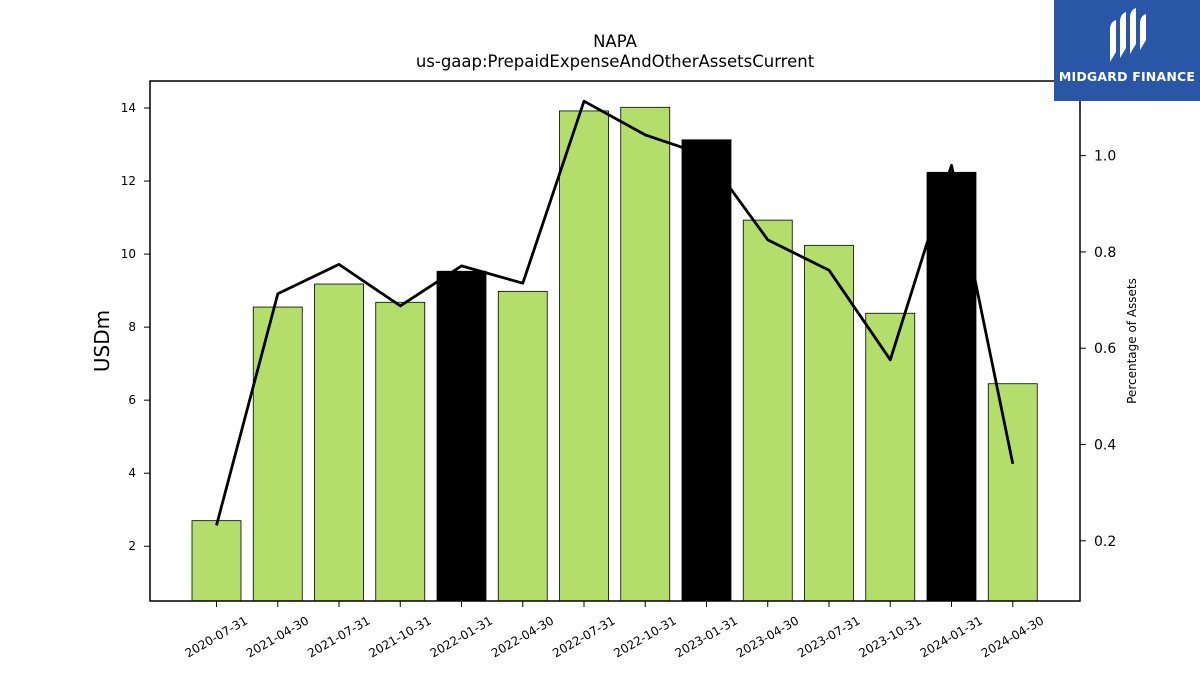 The image size is (1200, 675). What do you see at coordinates (615, 41) in the screenshot?
I see `chart-title: NAPA` at bounding box center [615, 41].